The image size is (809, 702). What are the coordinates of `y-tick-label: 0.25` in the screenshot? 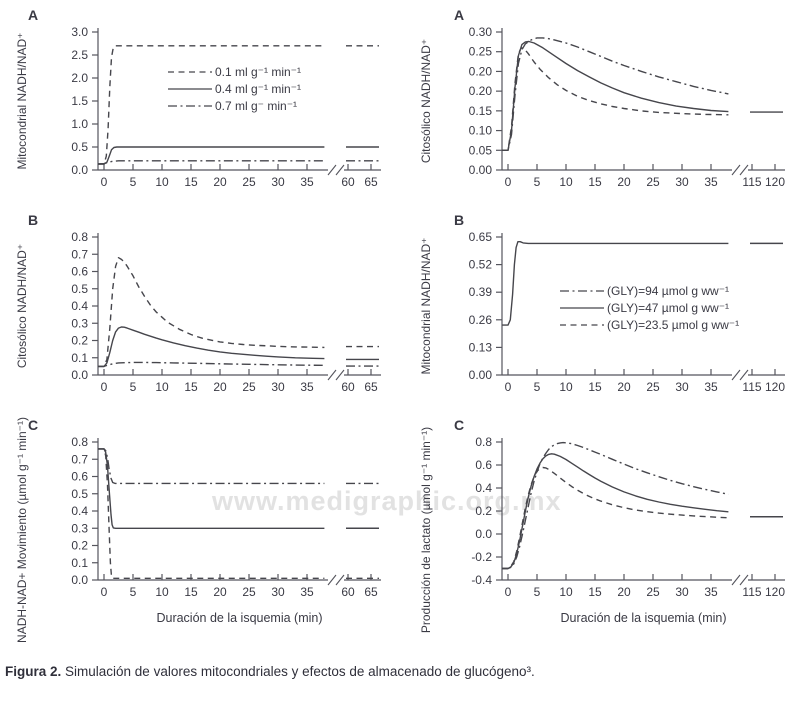 It's located at (481, 52).